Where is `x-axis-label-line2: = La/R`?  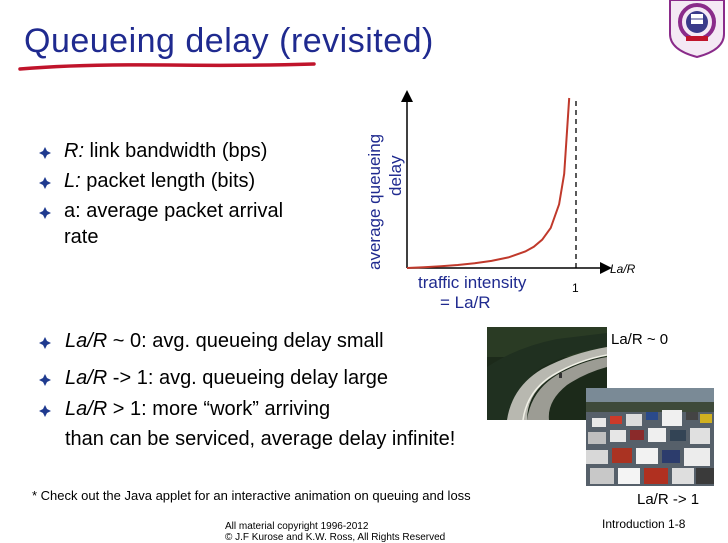 x-axis-label-line2: = La/R is located at coordinates (465, 302).